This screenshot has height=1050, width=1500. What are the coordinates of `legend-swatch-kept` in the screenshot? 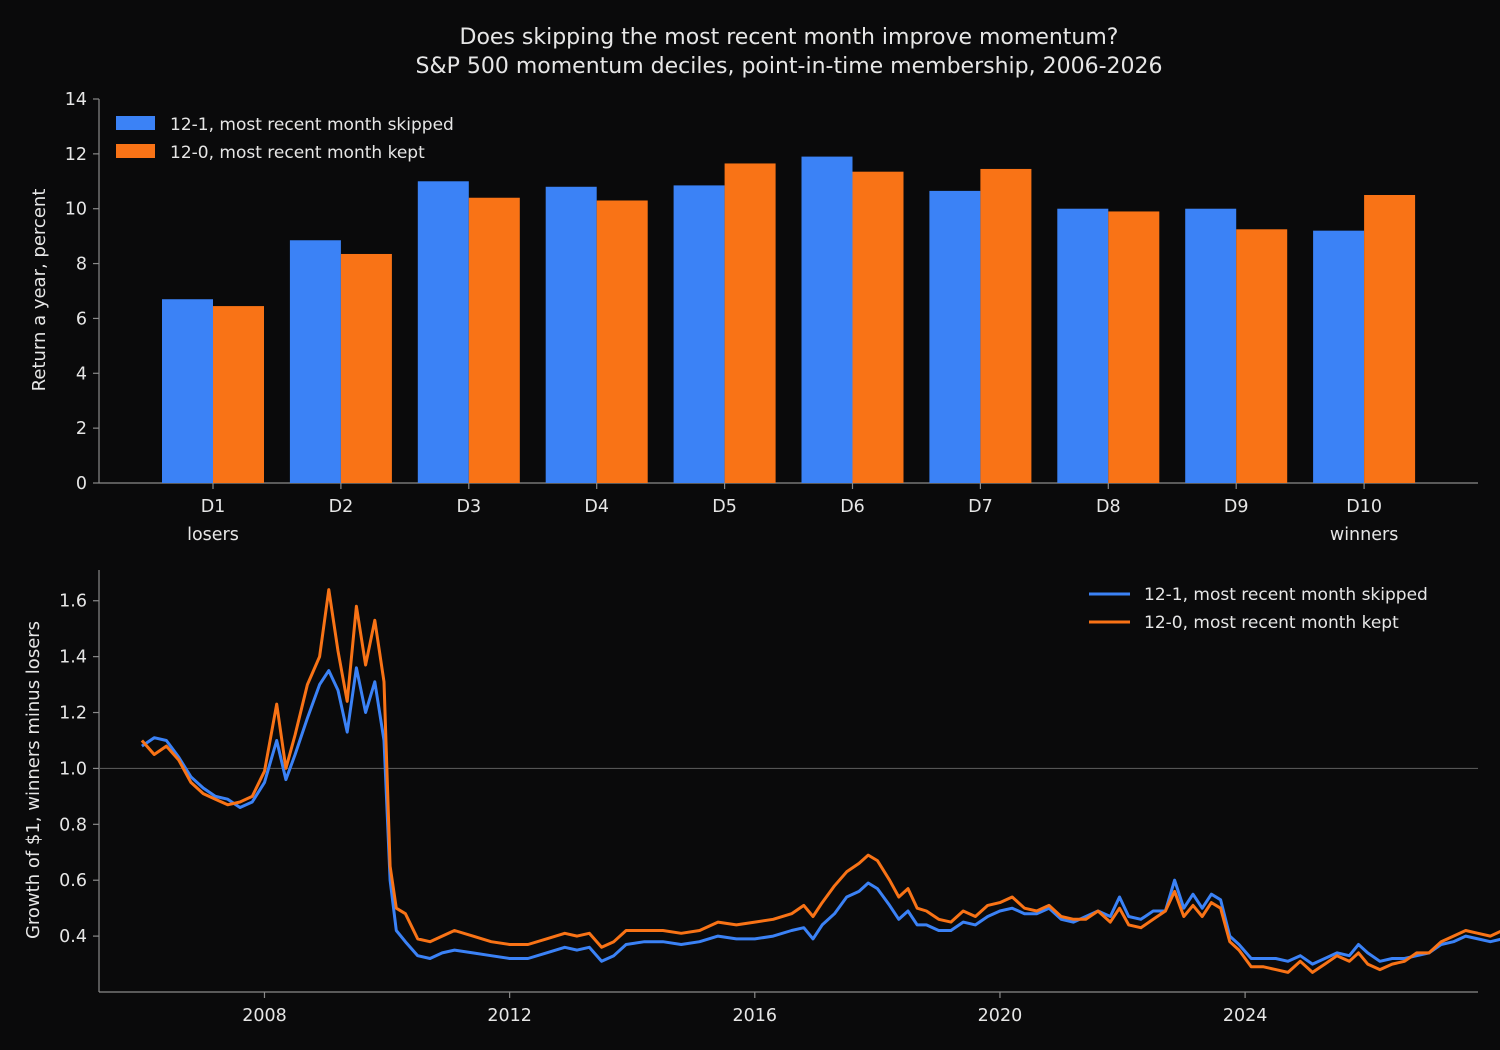 It's located at (135, 151).